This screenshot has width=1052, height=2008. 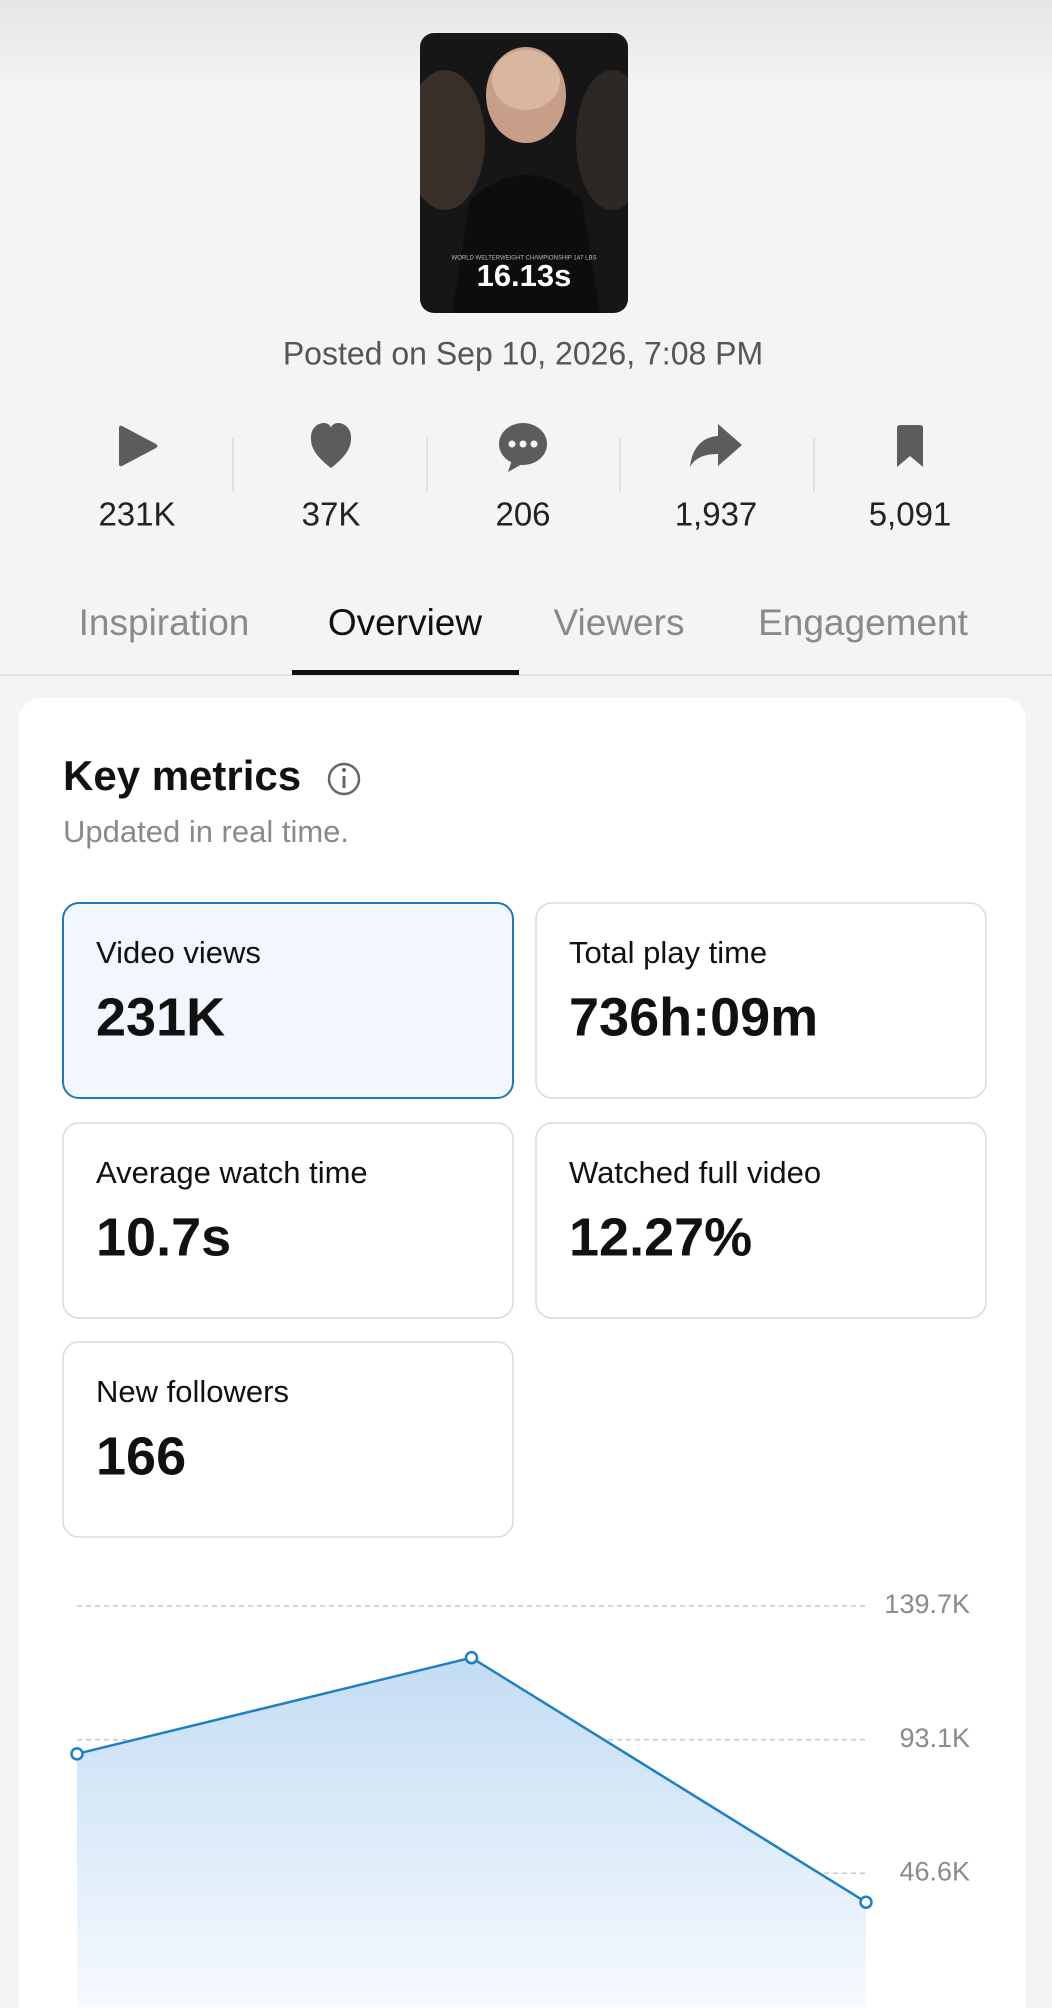 I want to click on play-icon, so click(x=138, y=446).